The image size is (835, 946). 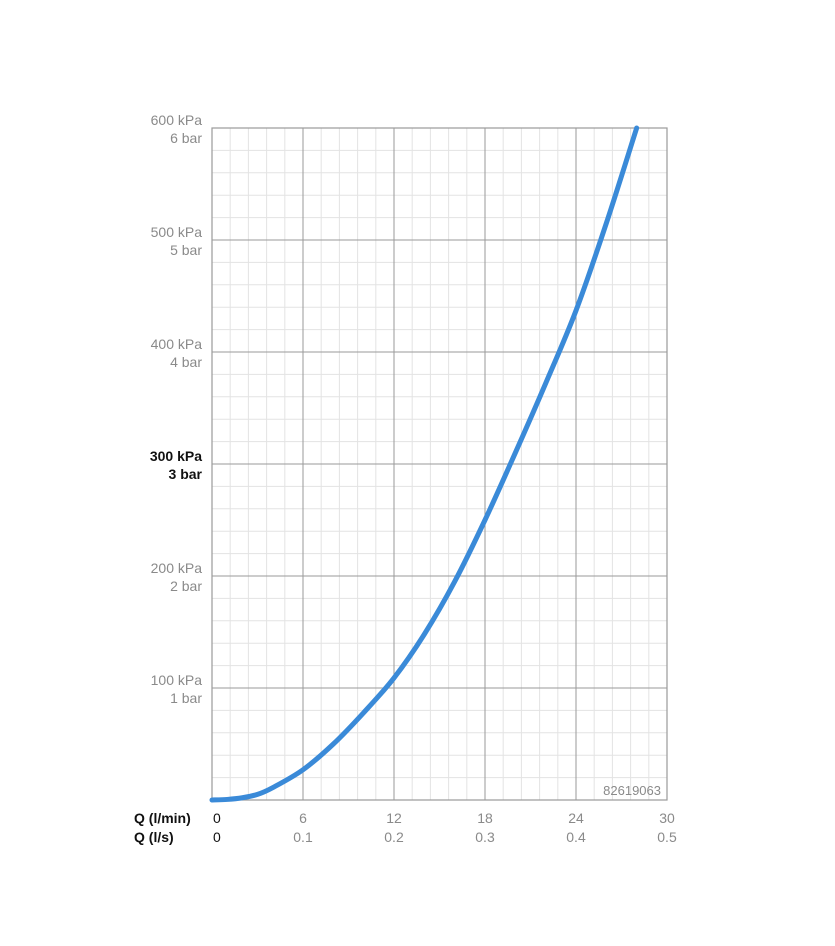 I want to click on x-tick-label-lmin: 0, so click(x=217, y=818).